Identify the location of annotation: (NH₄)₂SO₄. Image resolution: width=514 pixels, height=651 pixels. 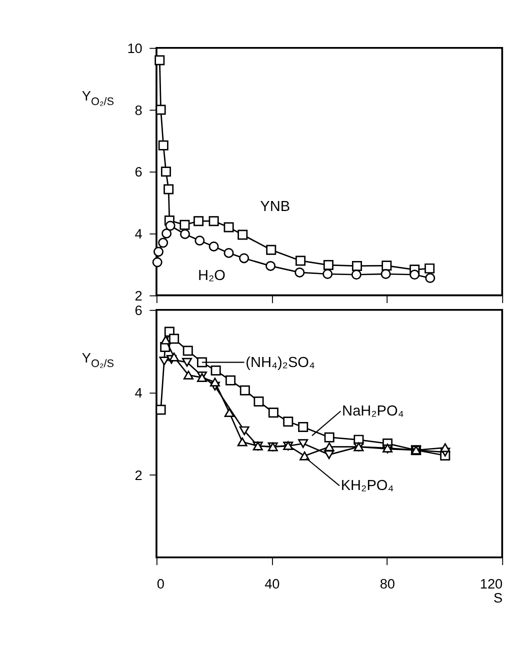
(280, 362).